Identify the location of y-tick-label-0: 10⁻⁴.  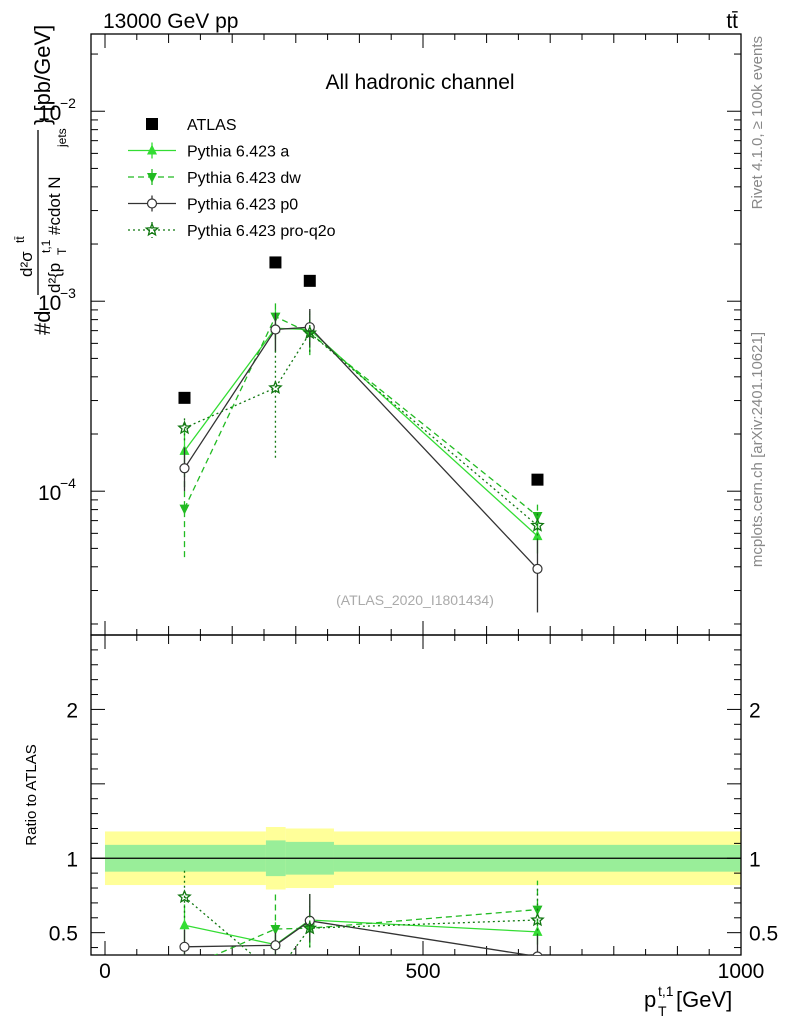
(57, 490).